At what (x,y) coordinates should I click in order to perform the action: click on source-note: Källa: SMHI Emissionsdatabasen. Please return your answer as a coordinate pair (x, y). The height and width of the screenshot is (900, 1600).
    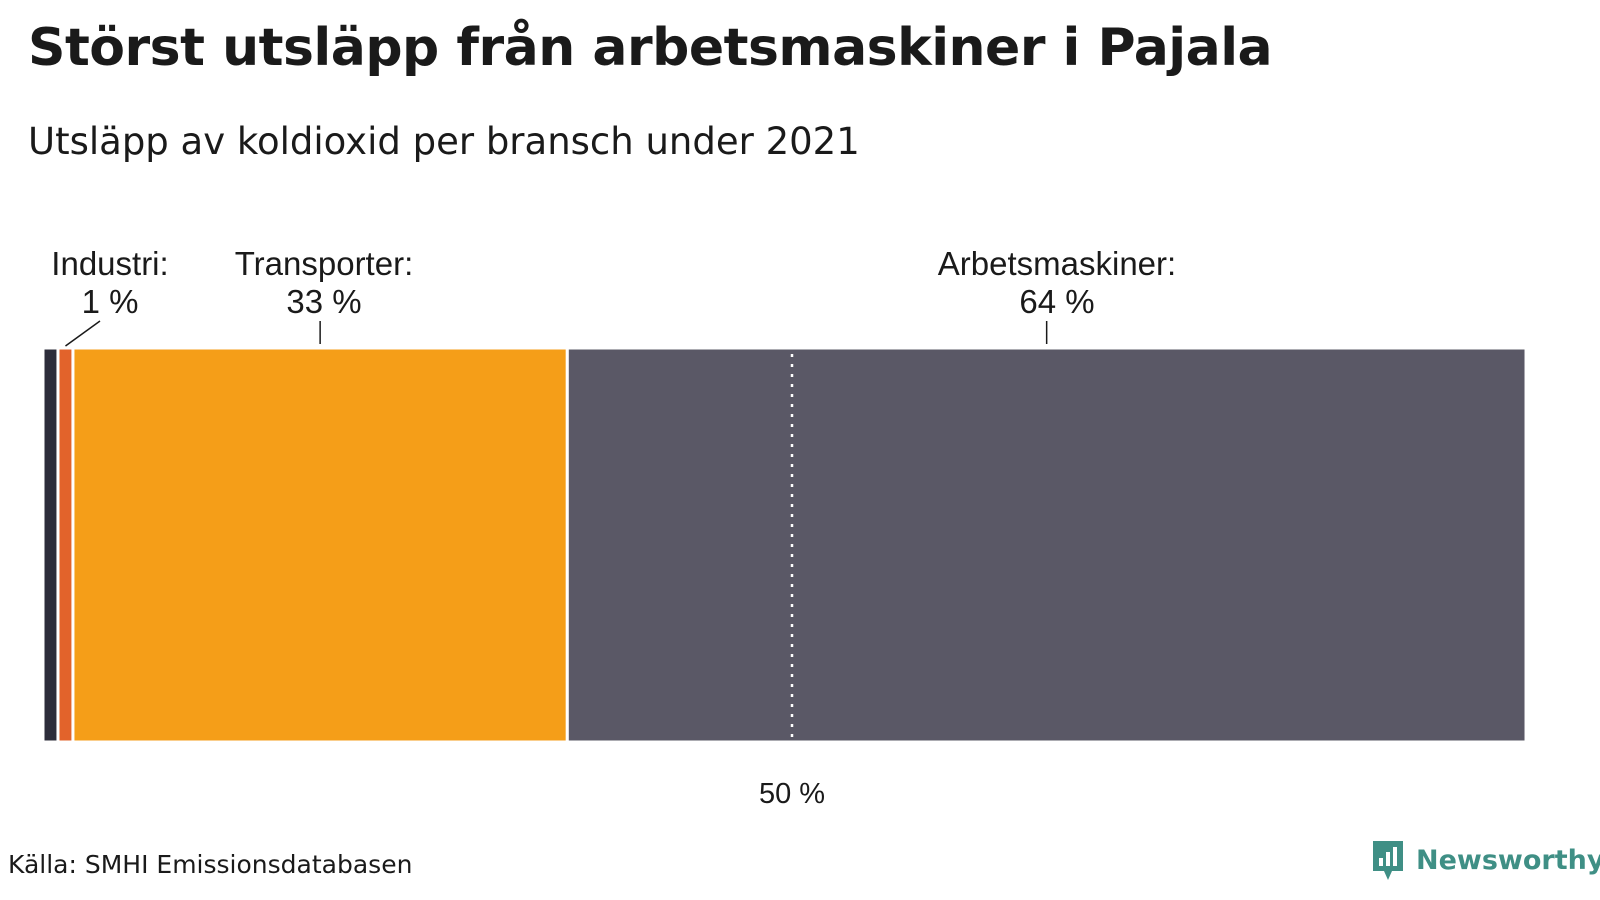
    Looking at the image, I should click on (210, 864).